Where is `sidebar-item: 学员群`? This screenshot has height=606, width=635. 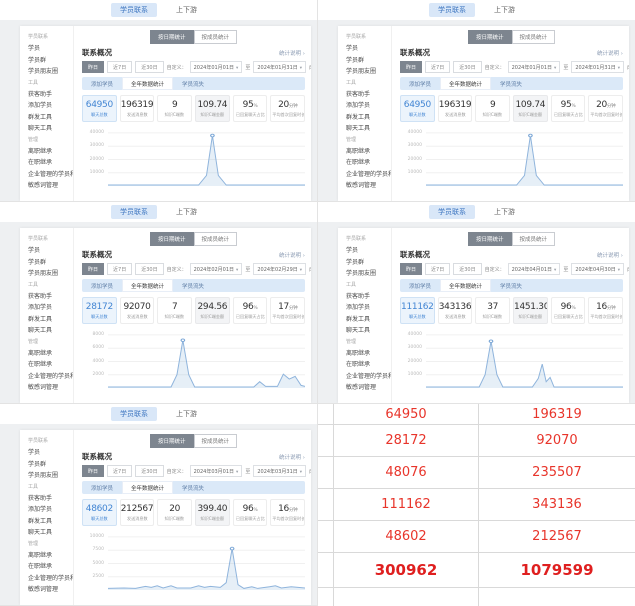
sidebar-item: 学员群 is located at coordinates (355, 60).